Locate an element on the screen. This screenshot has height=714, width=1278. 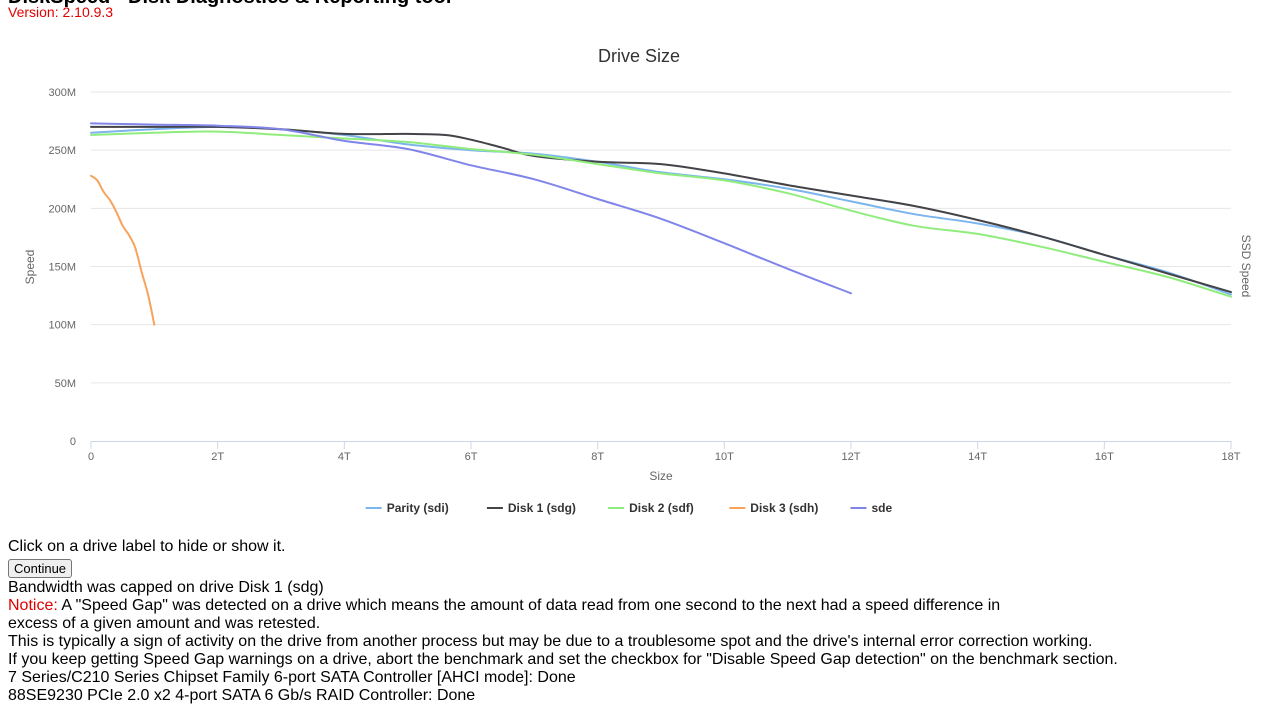
y-tick-label: 300M is located at coordinates (62, 93).